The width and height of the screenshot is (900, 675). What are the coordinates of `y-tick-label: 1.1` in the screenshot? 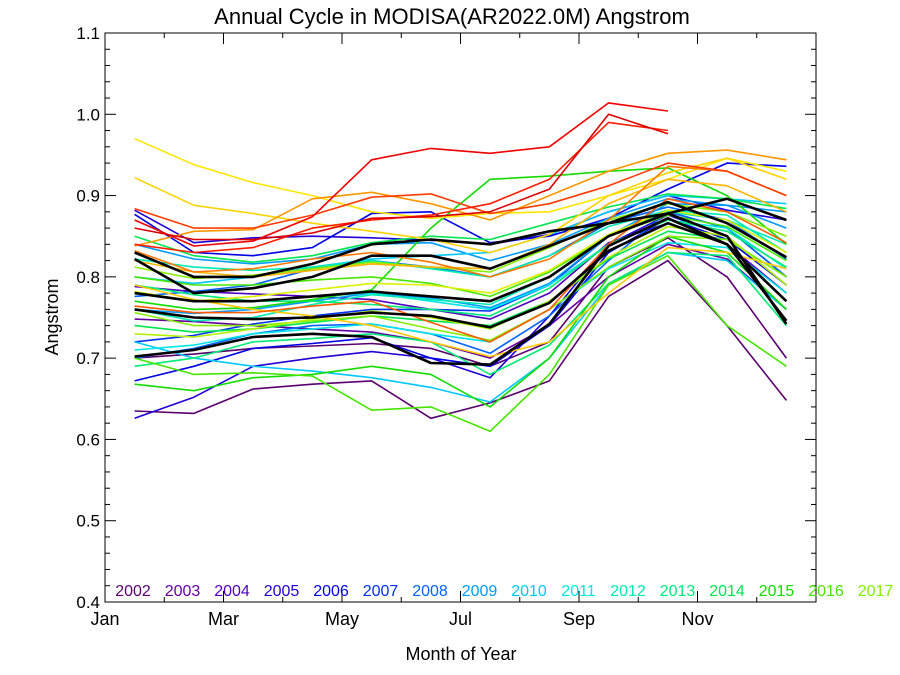 It's located at (88, 33).